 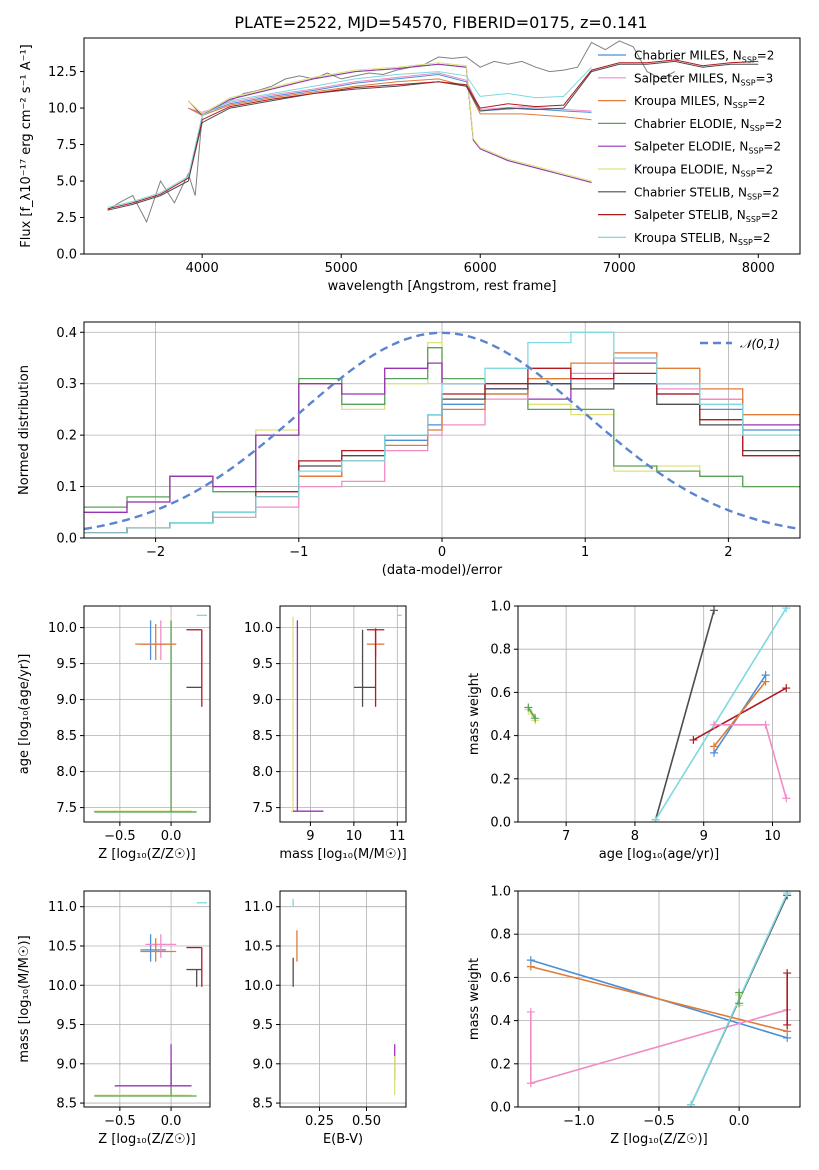 What do you see at coordinates (692, 124) in the screenshot?
I see `legend-label: Chabrier ELODIE, N` at bounding box center [692, 124].